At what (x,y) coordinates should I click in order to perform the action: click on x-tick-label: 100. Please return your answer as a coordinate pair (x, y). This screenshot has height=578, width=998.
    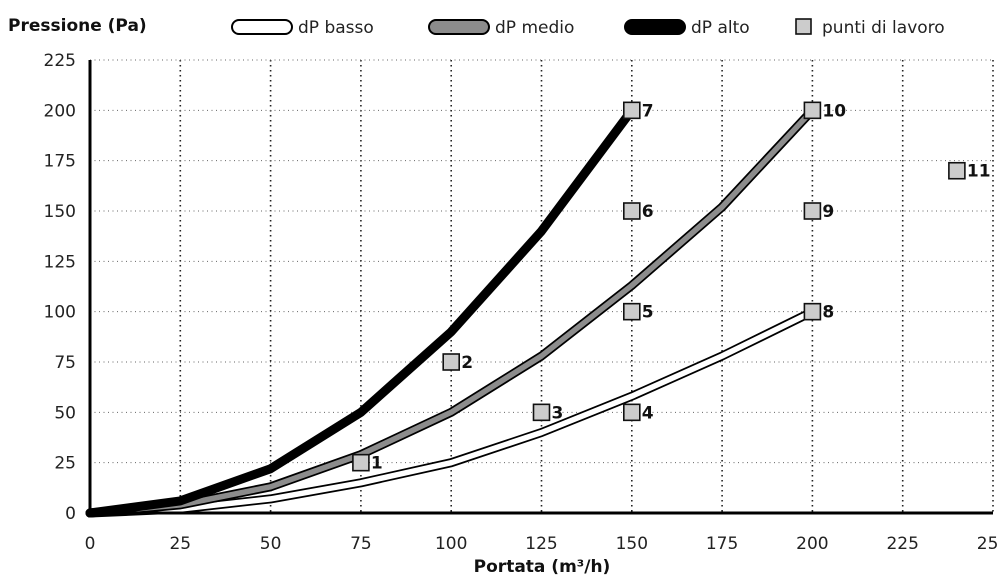
    Looking at the image, I should click on (451, 544).